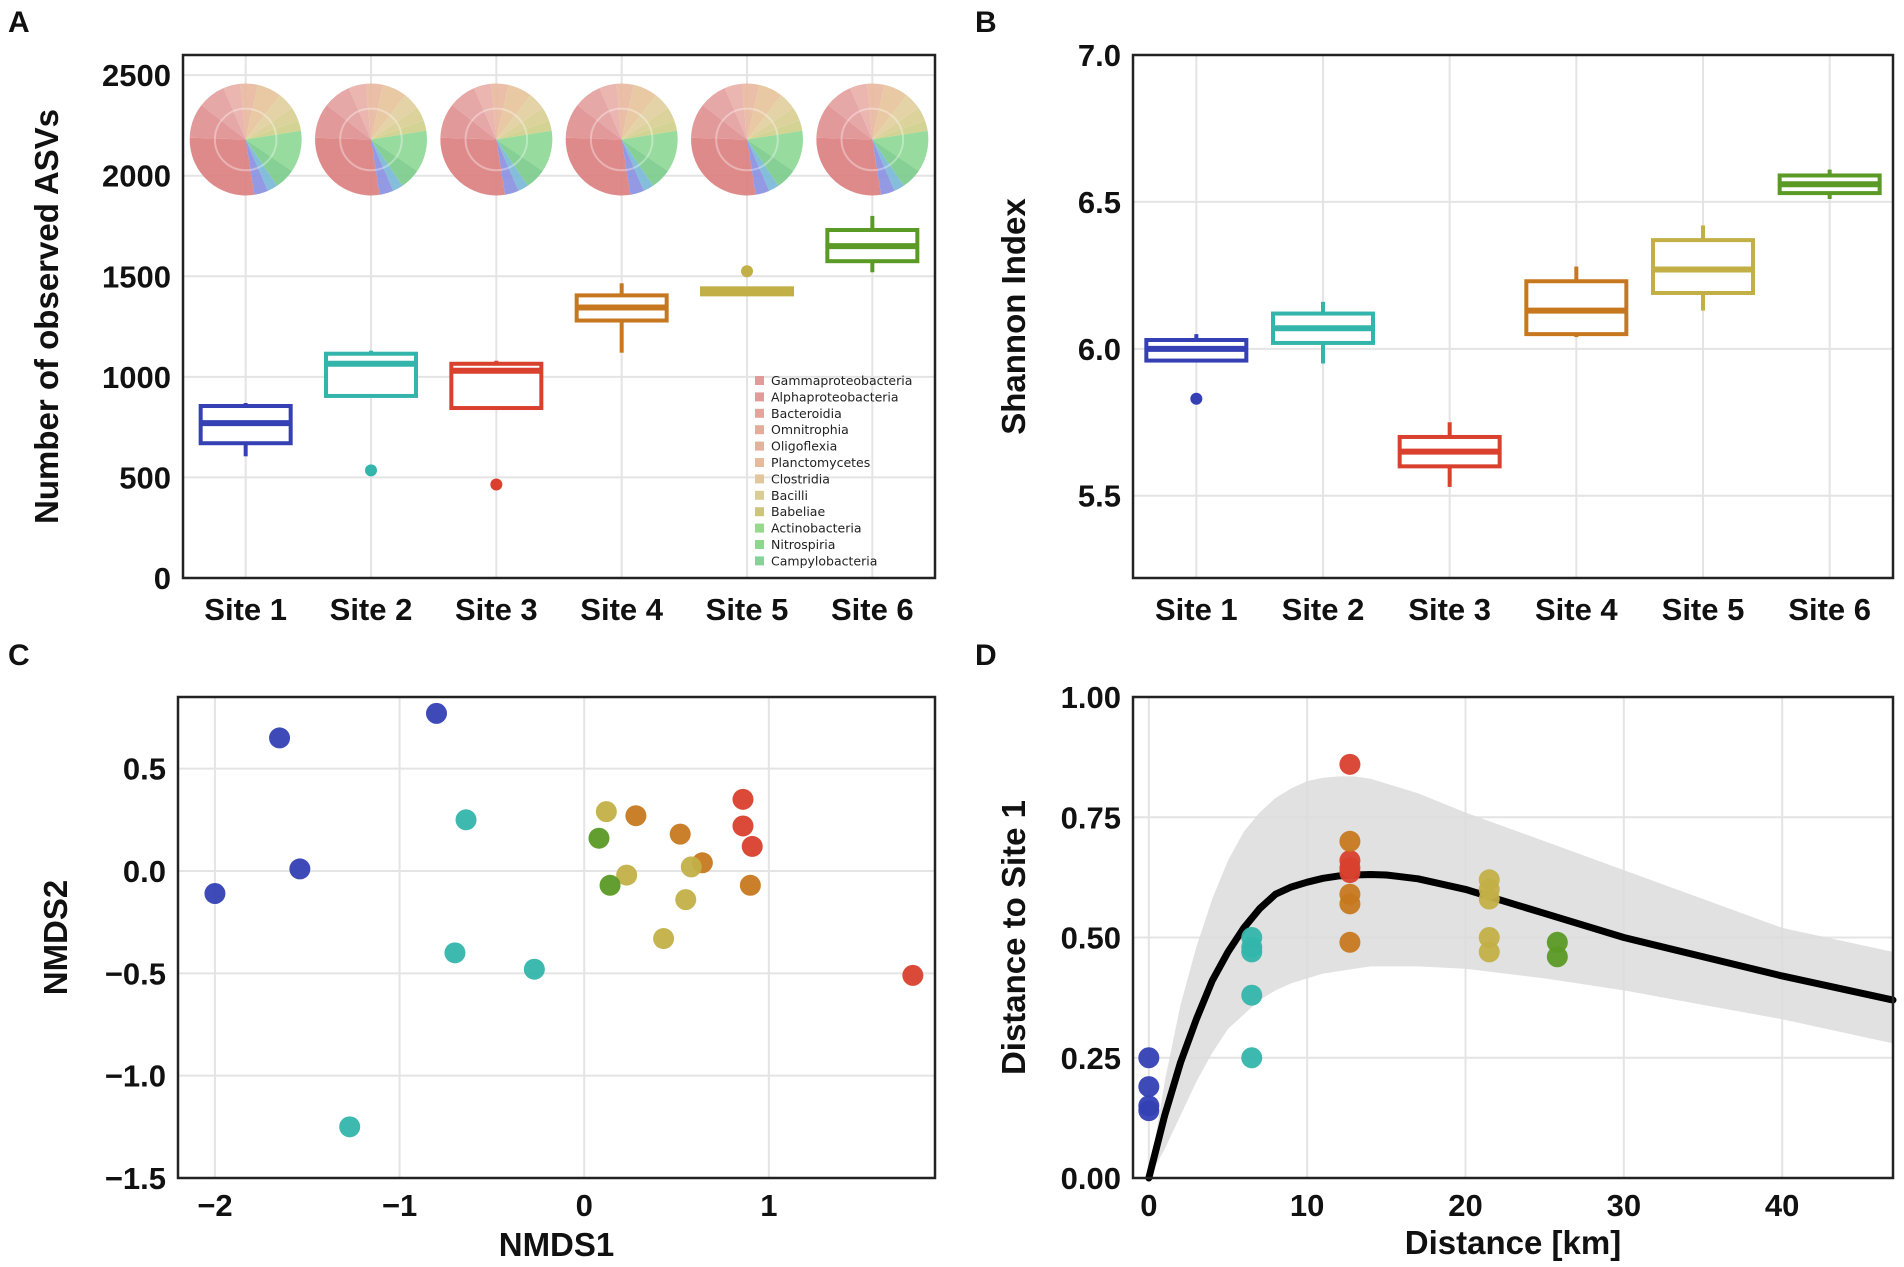 This screenshot has width=1904, height=1267. What do you see at coordinates (496, 609) in the screenshot?
I see `x-tick-label: Site 3` at bounding box center [496, 609].